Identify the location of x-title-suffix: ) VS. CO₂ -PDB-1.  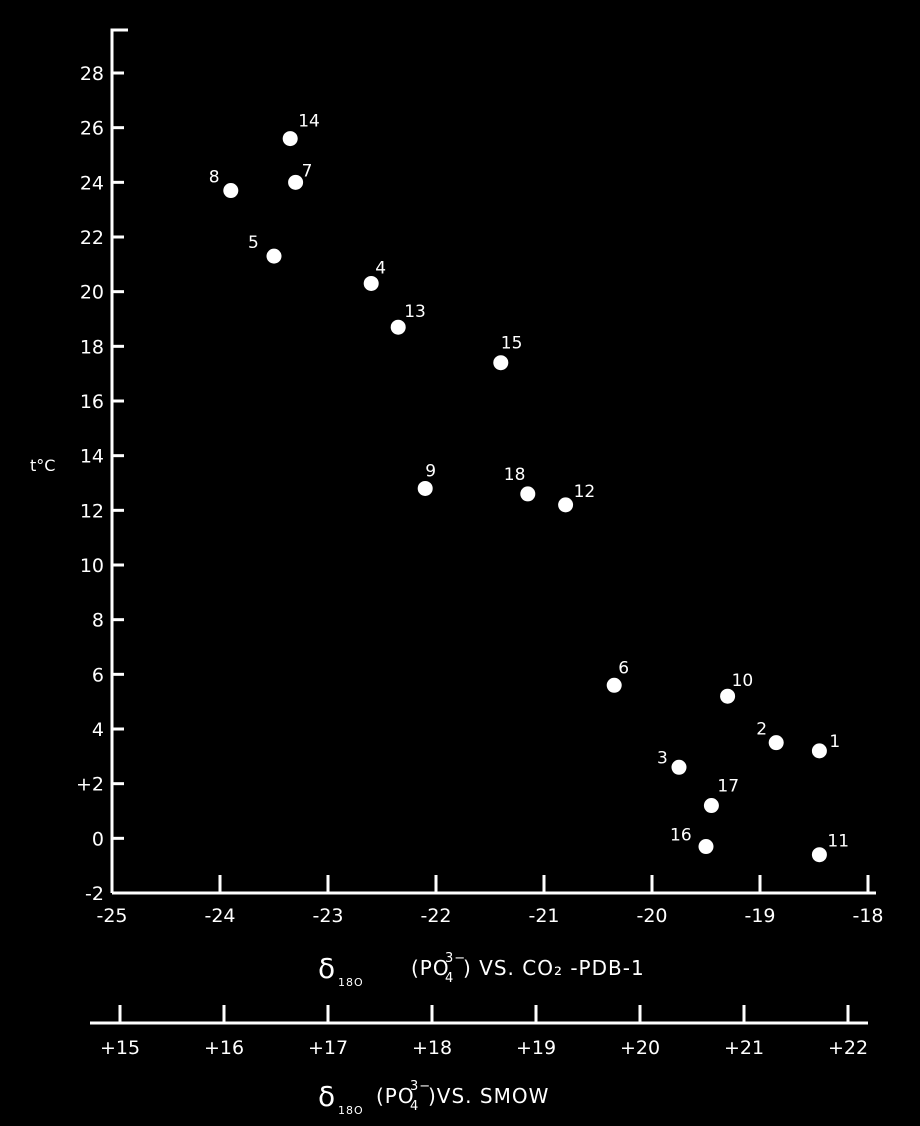
(554, 968).